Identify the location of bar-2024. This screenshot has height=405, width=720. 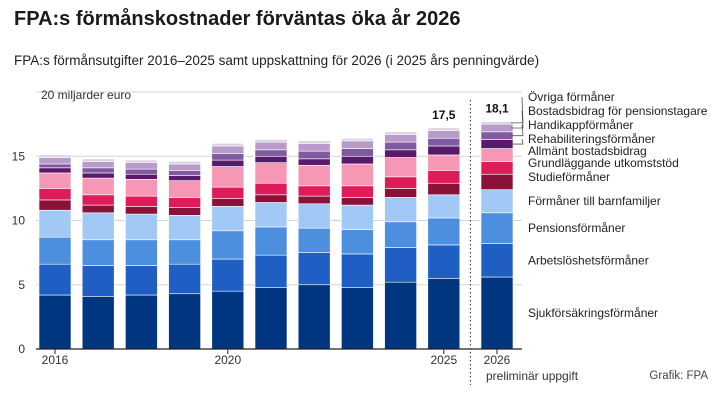
(400, 240).